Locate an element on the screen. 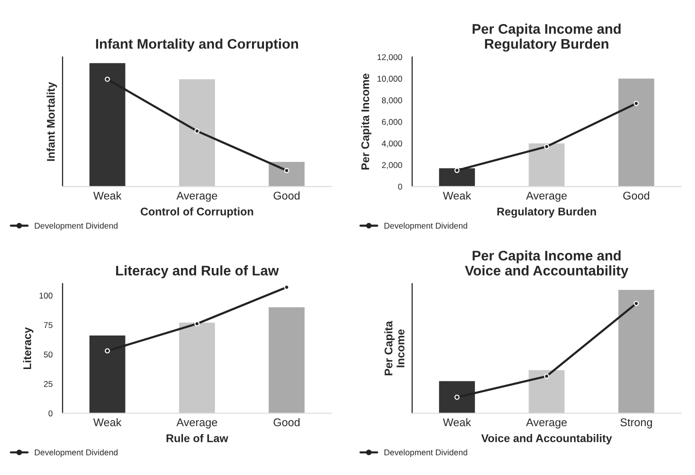  x-tick-label: Strong is located at coordinates (636, 423).